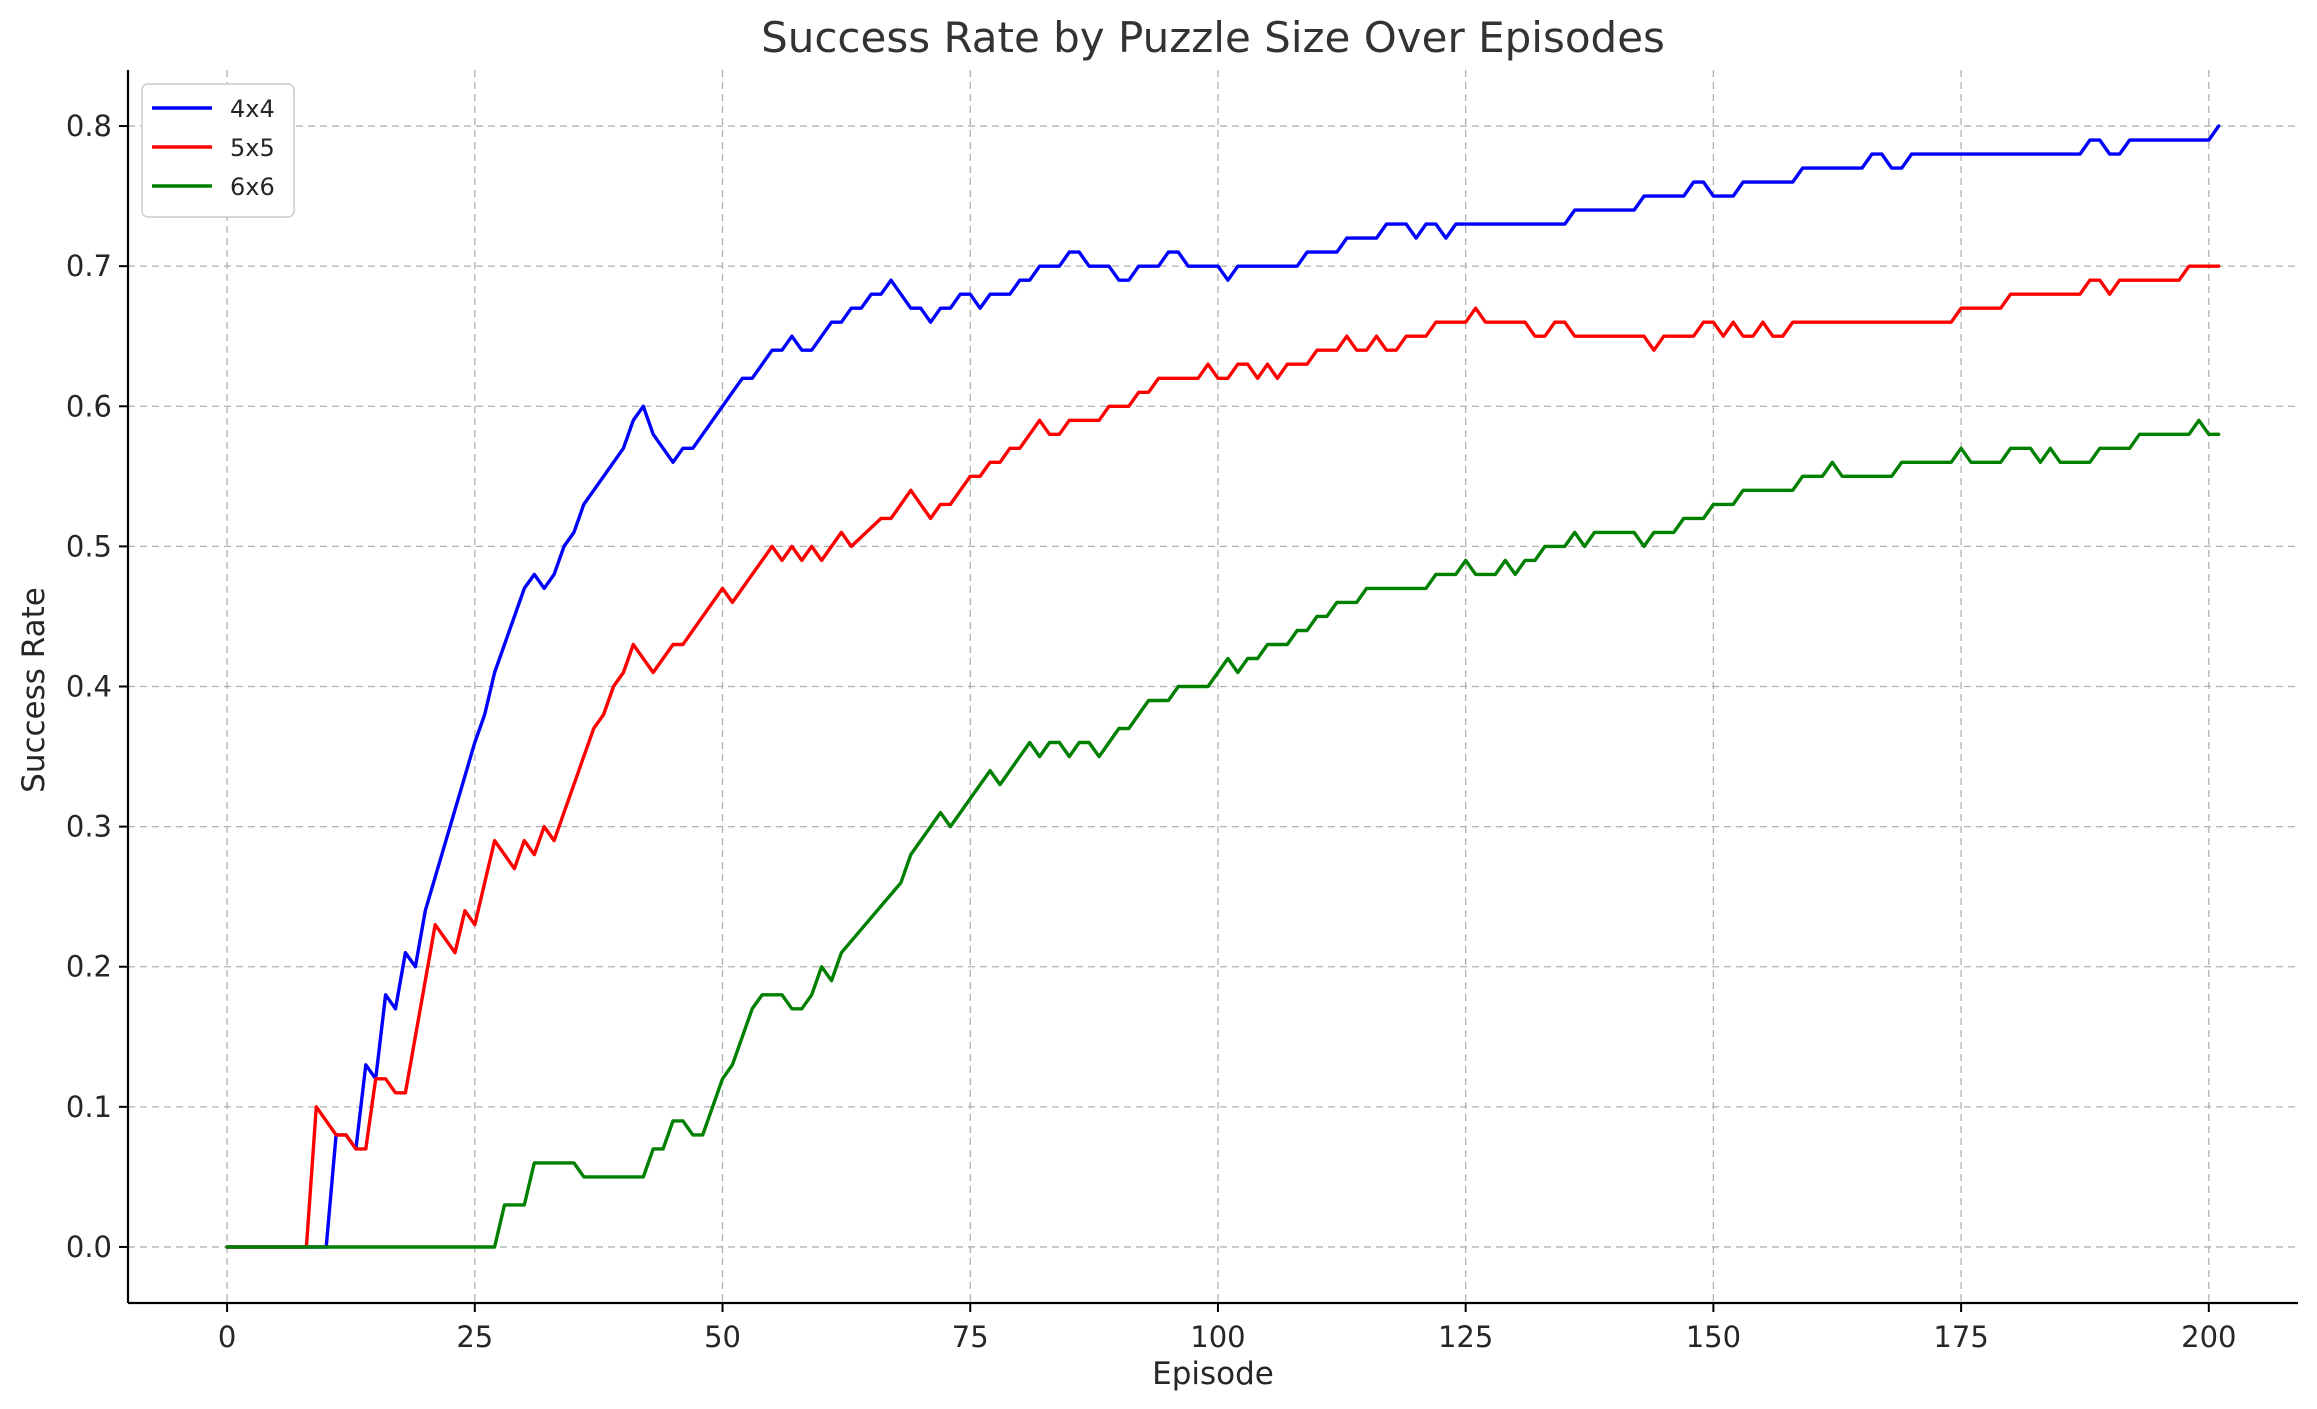 This screenshot has width=2317, height=1409. Describe the element at coordinates (89, 687) in the screenshot. I see `y-tick-label: 0.4` at that location.